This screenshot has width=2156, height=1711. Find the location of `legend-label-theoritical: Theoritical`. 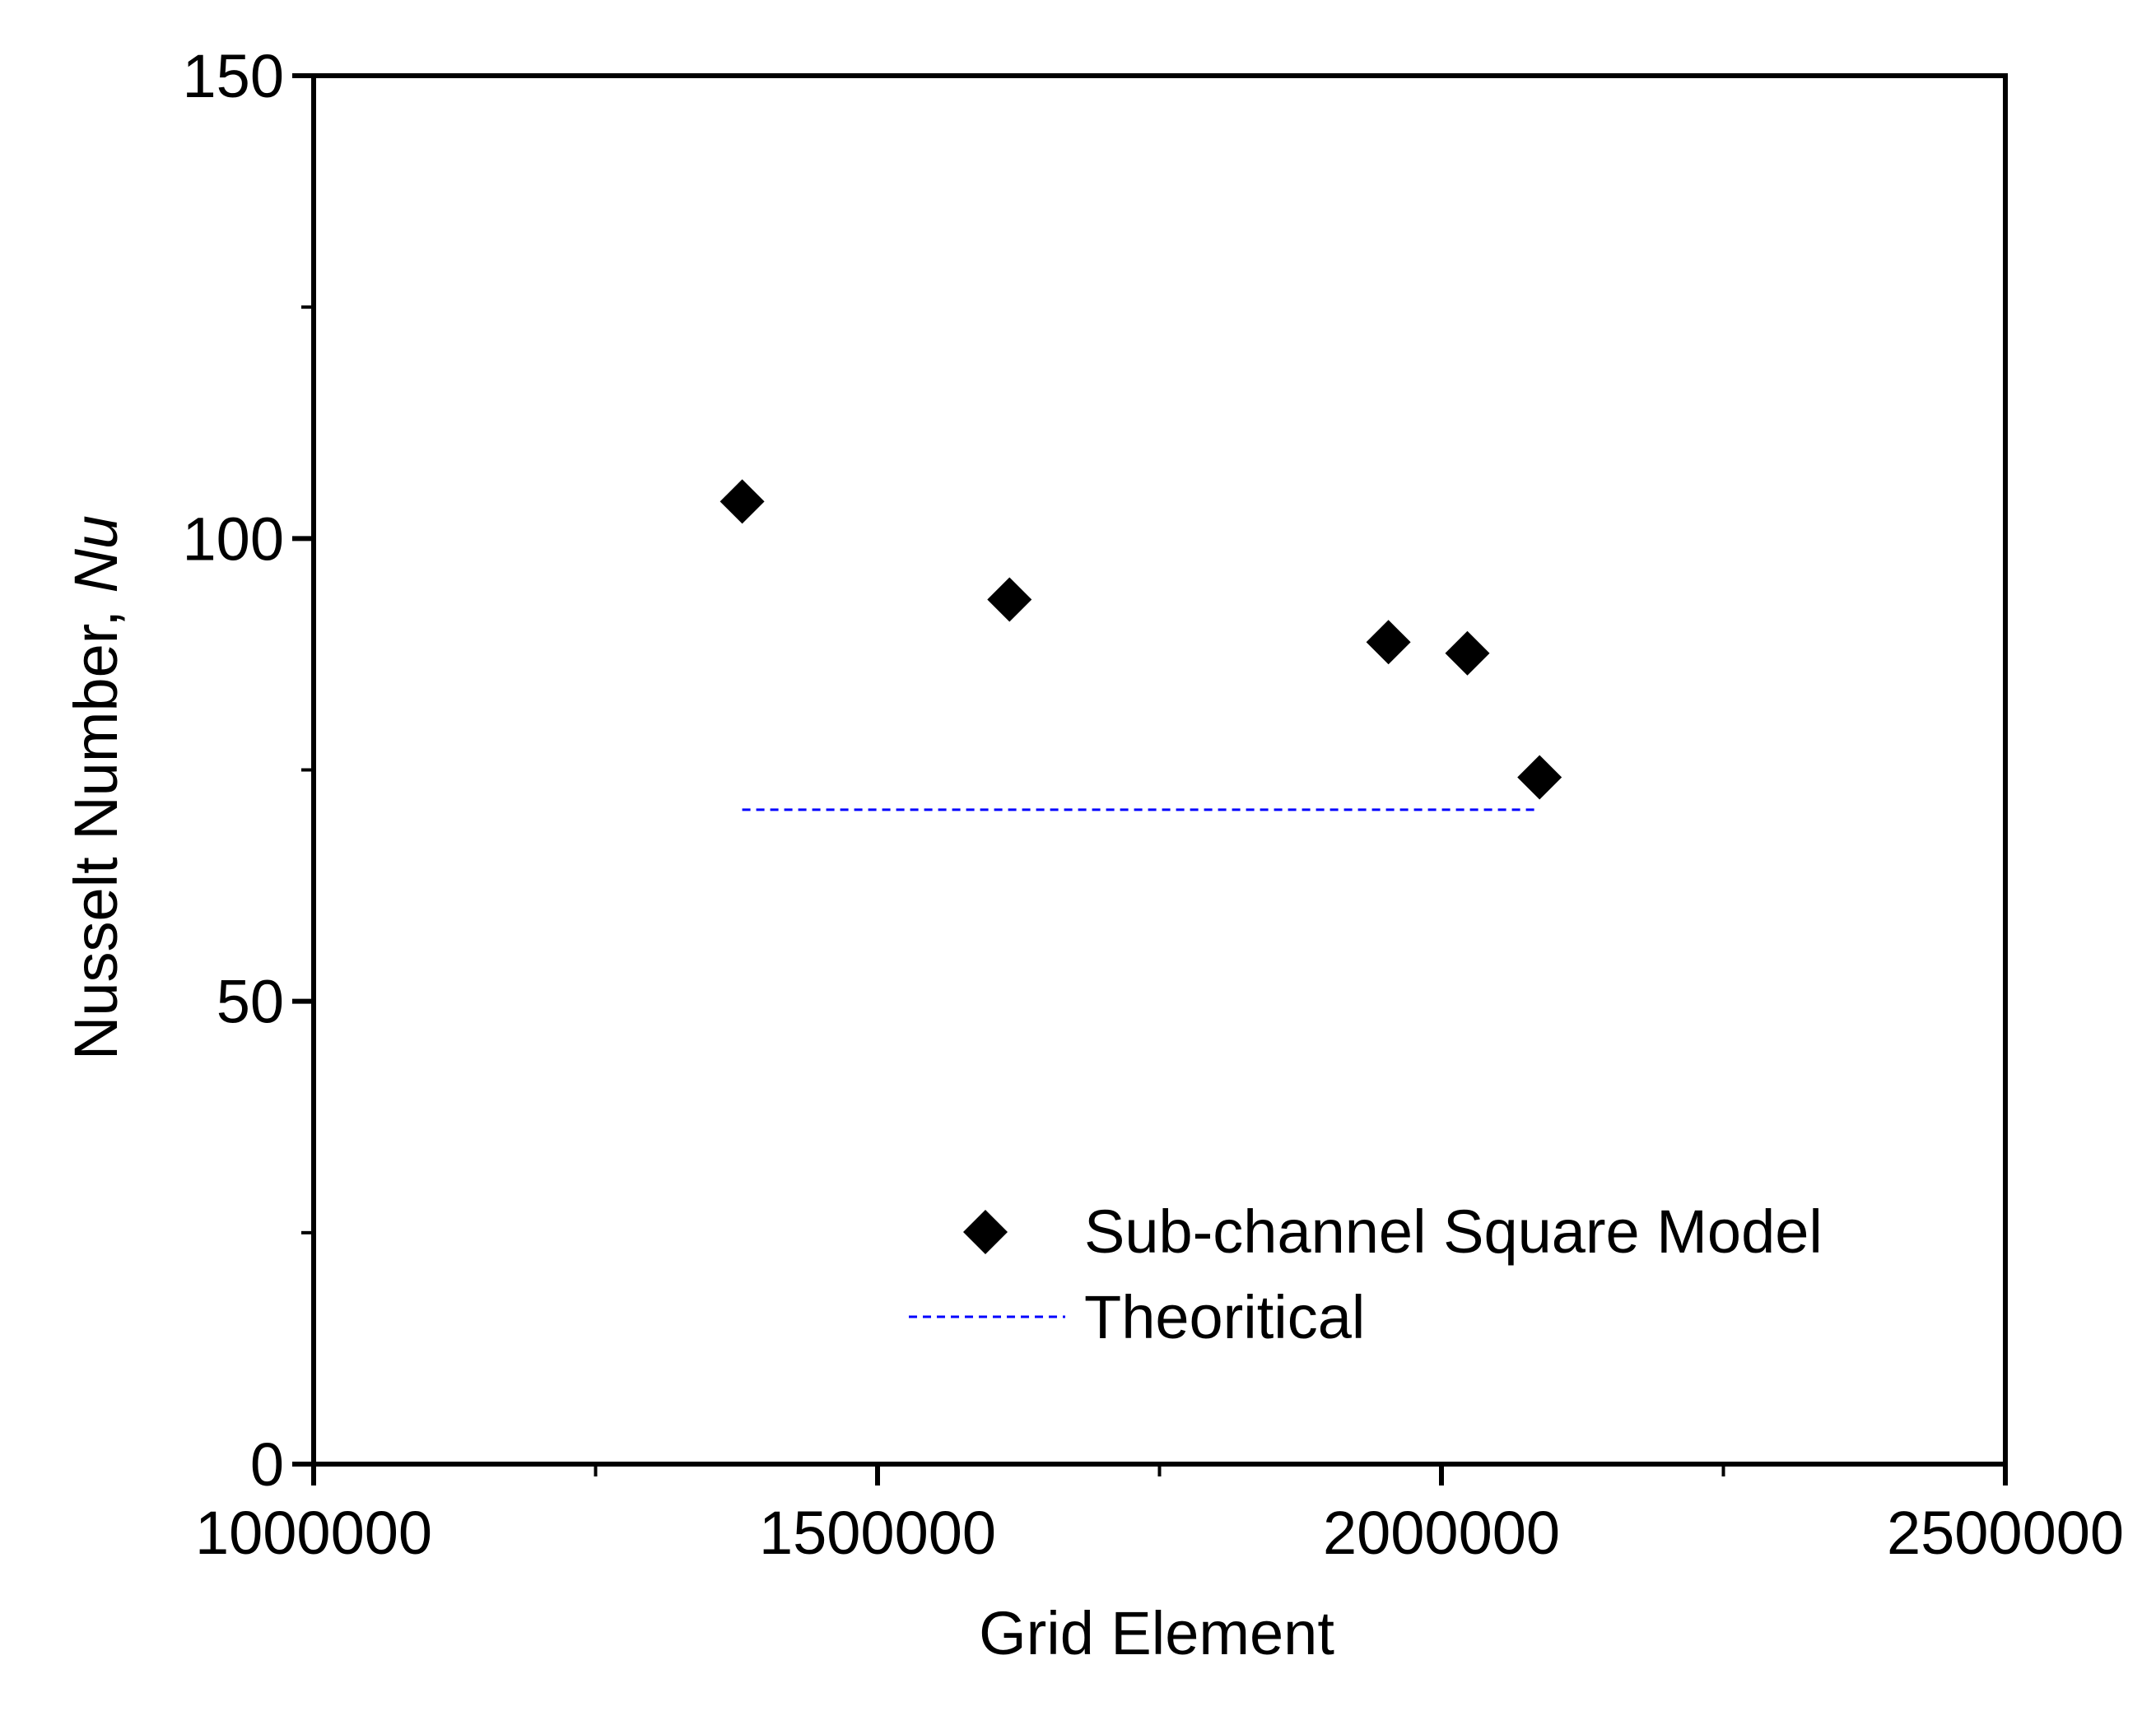

legend-label-theoritical: Theoritical is located at coordinates (1224, 1317).